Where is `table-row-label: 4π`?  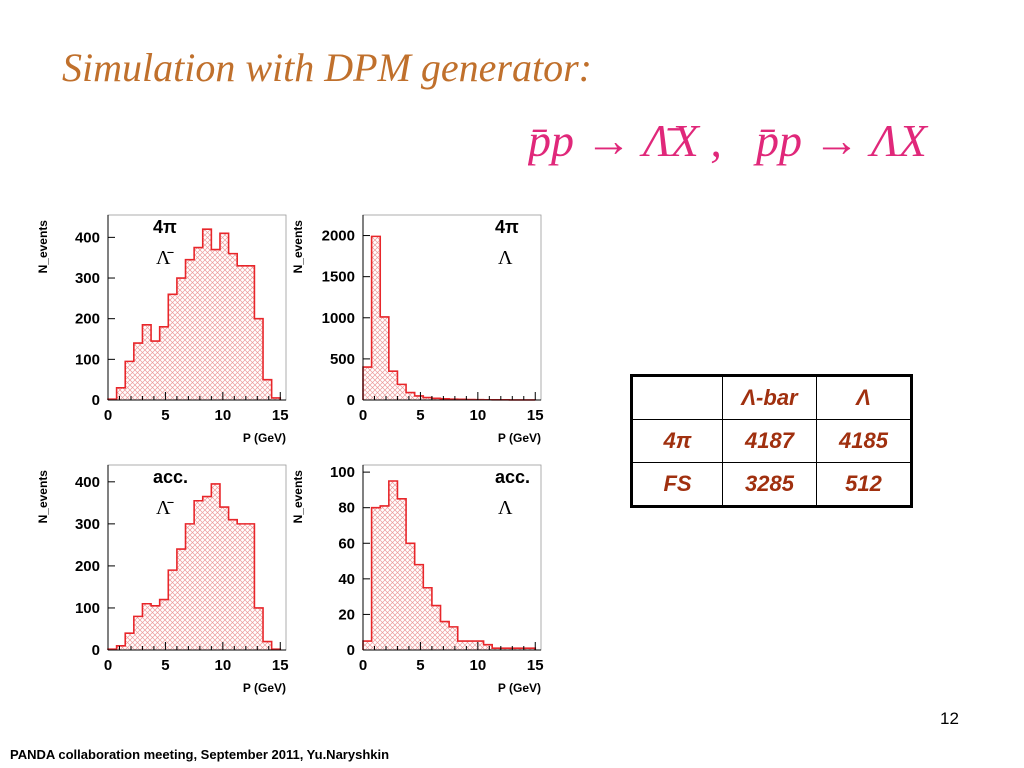 table-row-label: 4π is located at coordinates (677, 441).